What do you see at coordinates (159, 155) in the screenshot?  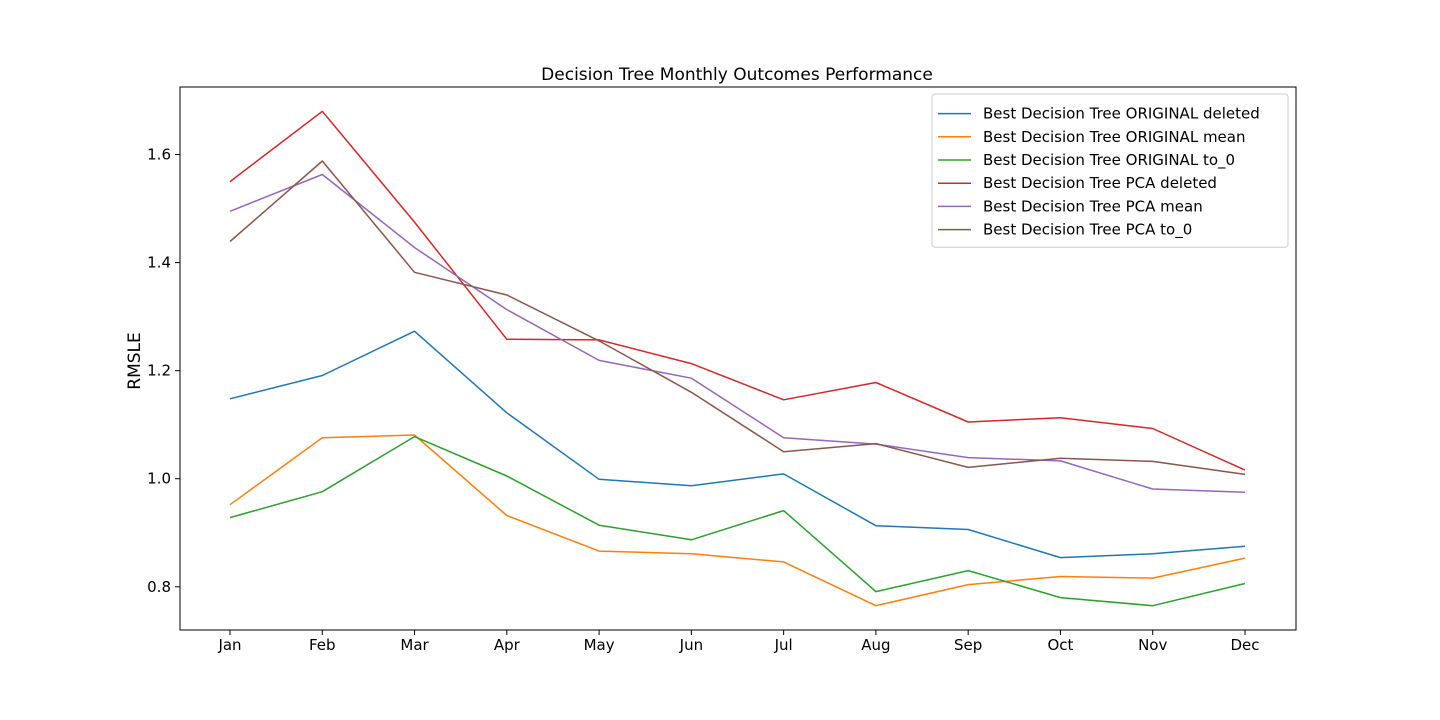 I see `y-tick-label: 1.6` at bounding box center [159, 155].